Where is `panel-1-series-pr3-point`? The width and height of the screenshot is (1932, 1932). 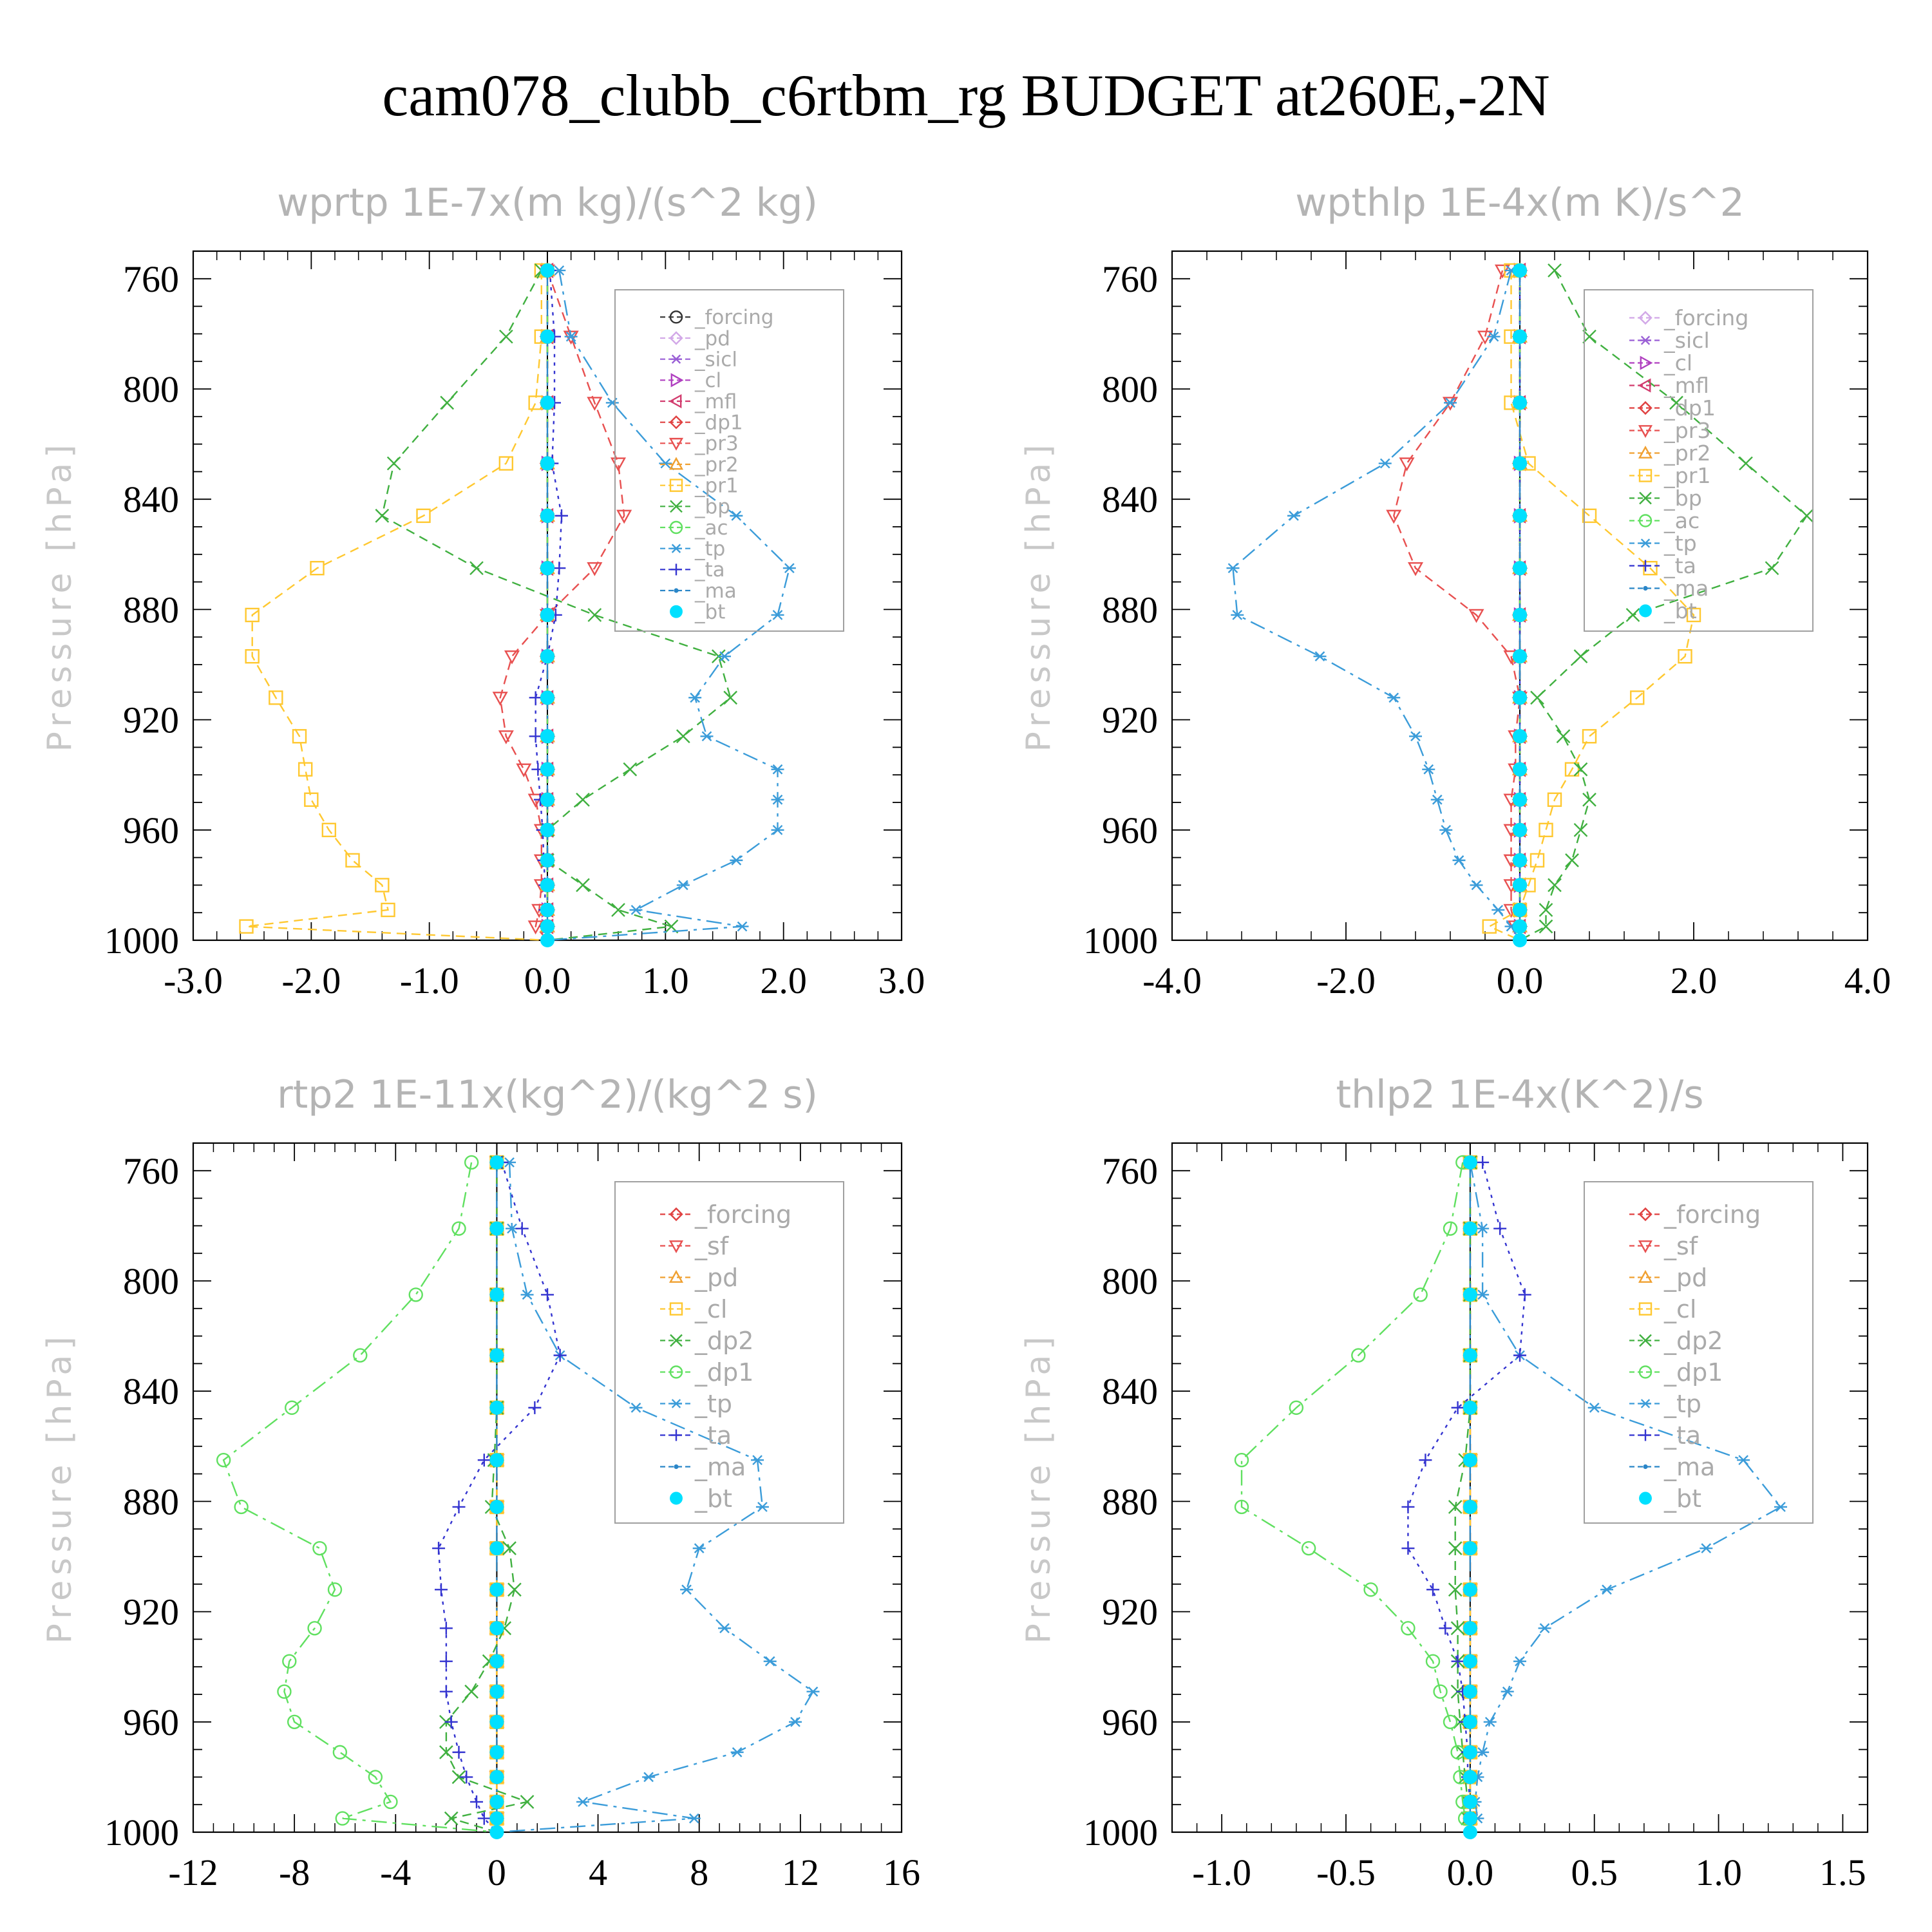
panel-1-series-pr3-point is located at coordinates (624, 516).